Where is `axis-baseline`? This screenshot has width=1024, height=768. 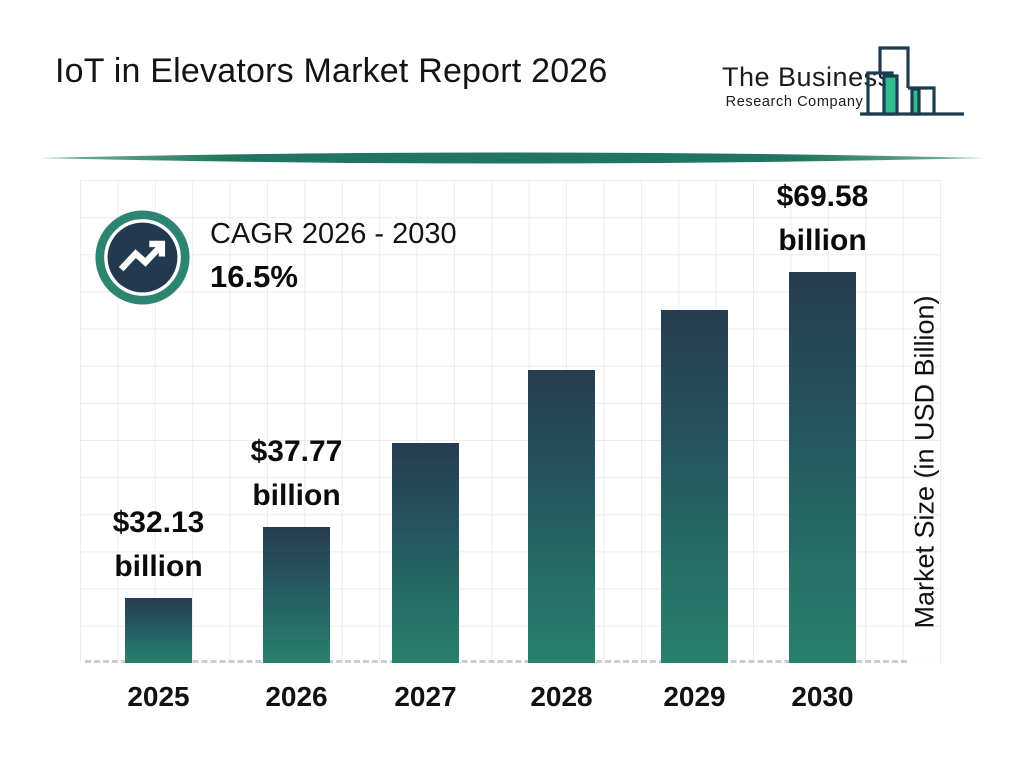
axis-baseline is located at coordinates (496, 661).